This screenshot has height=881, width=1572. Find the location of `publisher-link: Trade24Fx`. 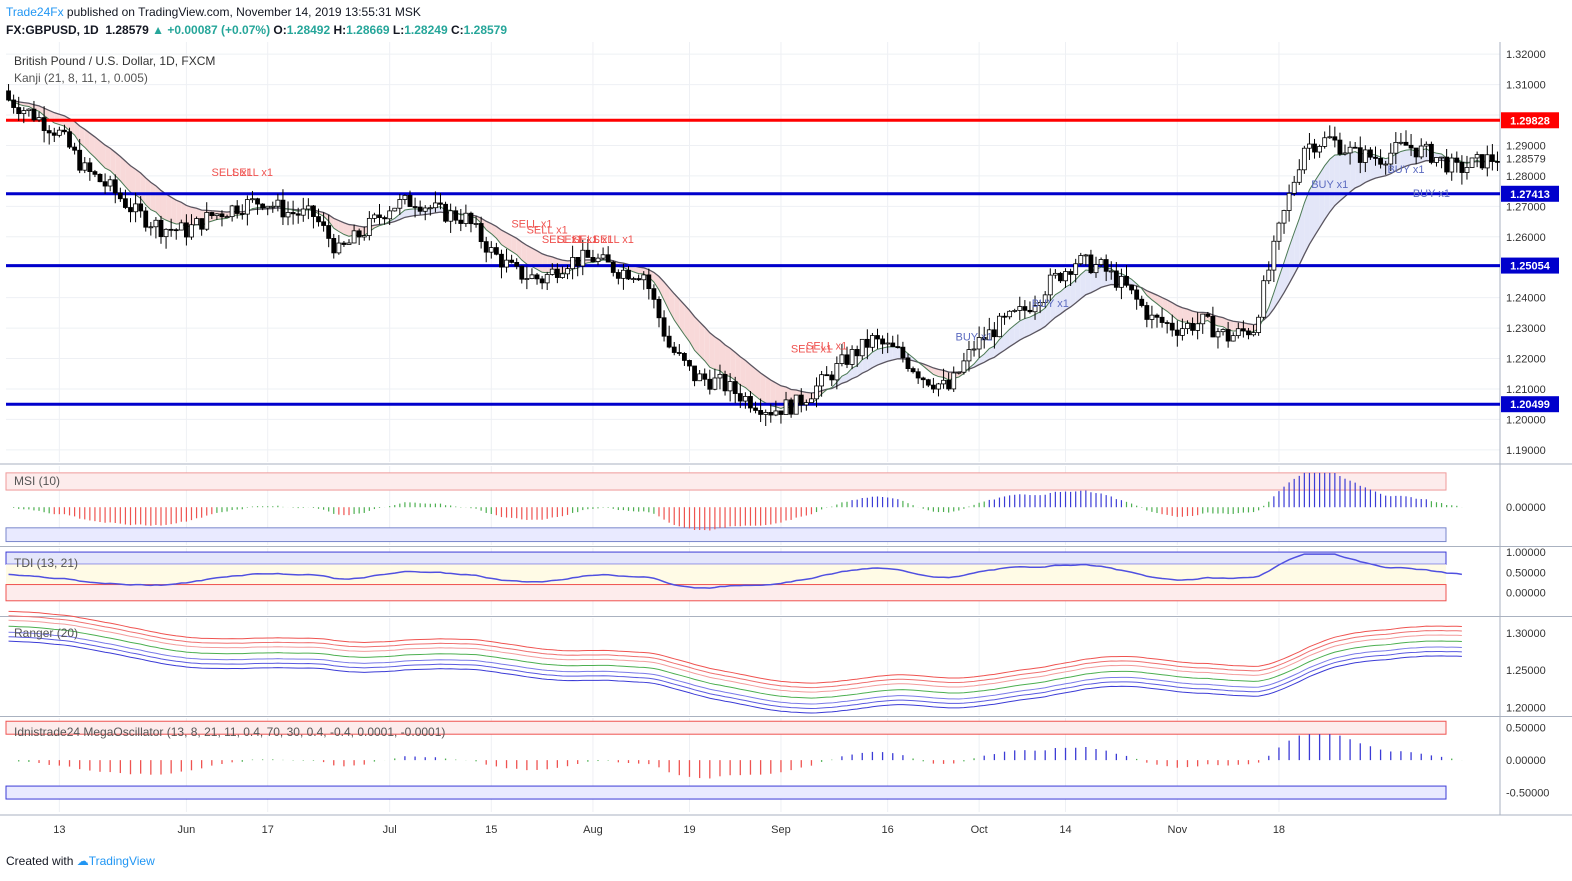

publisher-link: Trade24Fx is located at coordinates (35, 12).